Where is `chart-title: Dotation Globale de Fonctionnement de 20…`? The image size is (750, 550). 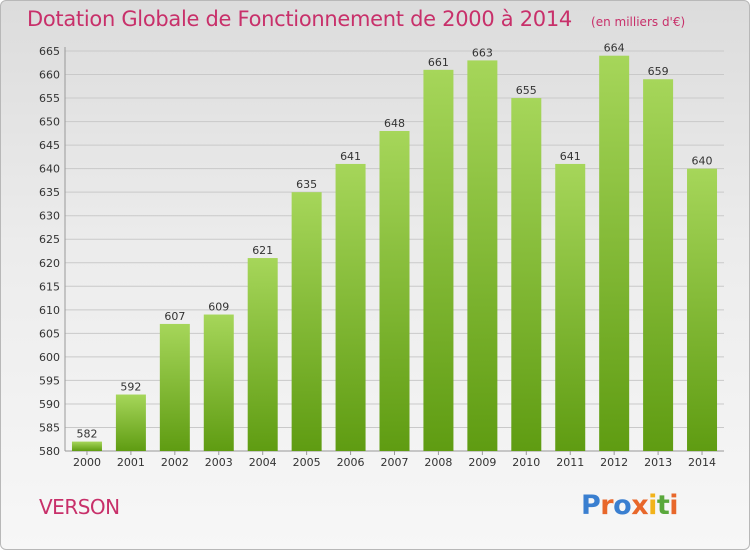 chart-title: Dotation Globale de Fonctionnement de 20… is located at coordinates (299, 19).